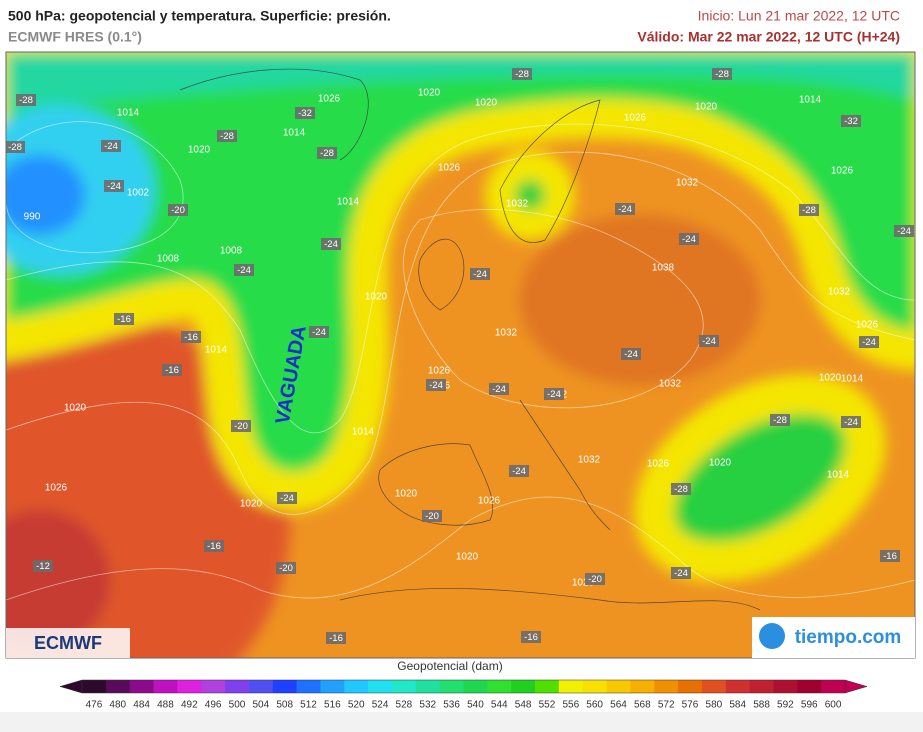 This screenshot has width=923, height=732. I want to click on colorbar-tick-label: 548, so click(523, 705).